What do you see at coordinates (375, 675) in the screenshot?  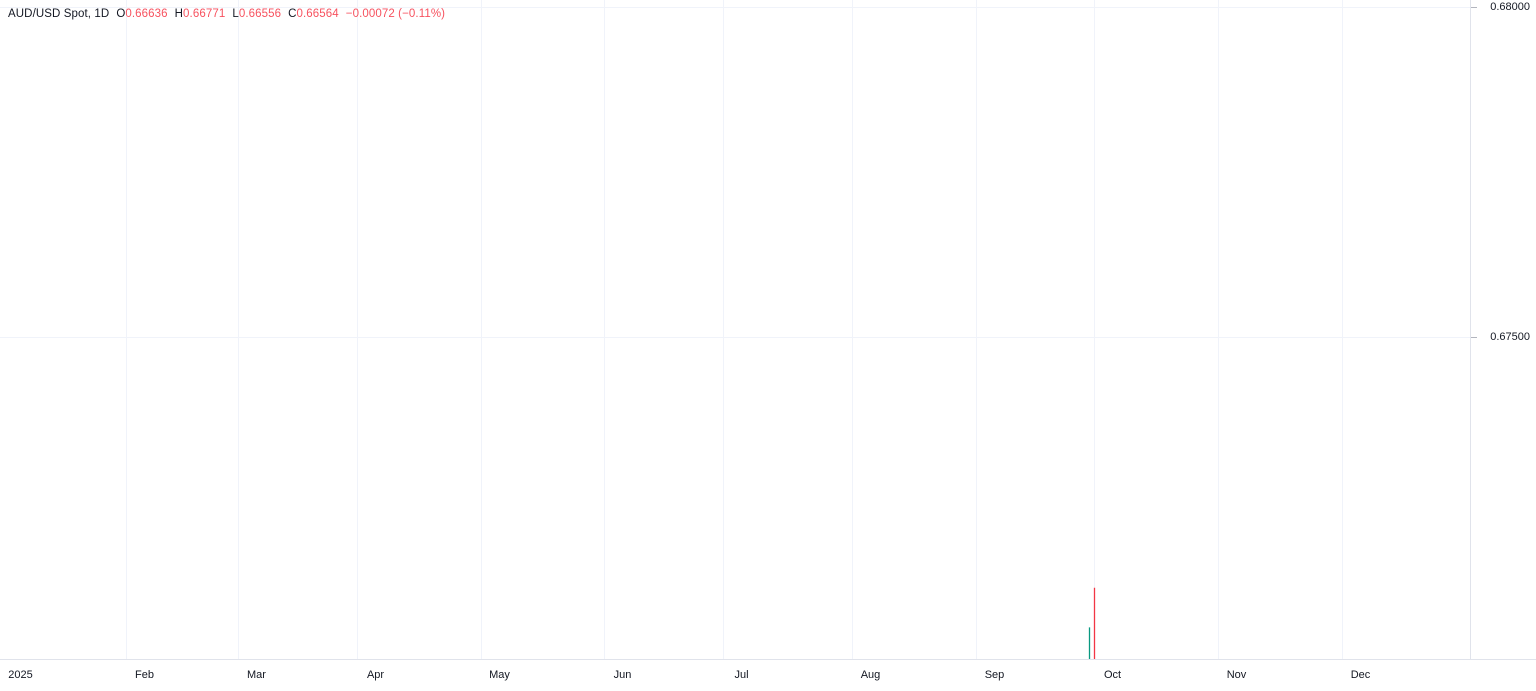 I see `time-axis-tick: Apr` at bounding box center [375, 675].